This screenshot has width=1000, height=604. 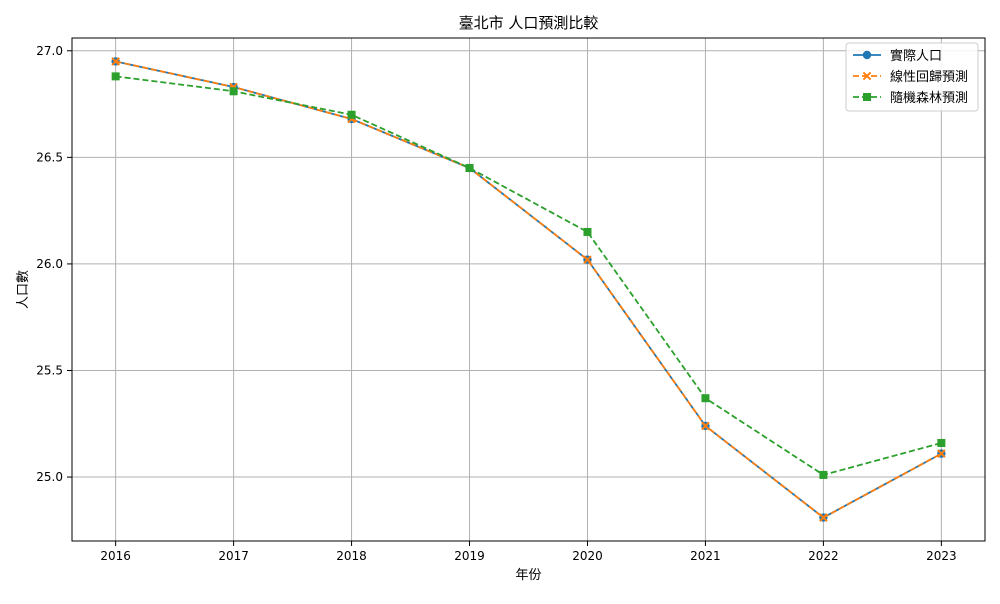 I want to click on y-tick-label: 25.0, so click(x=49, y=477).